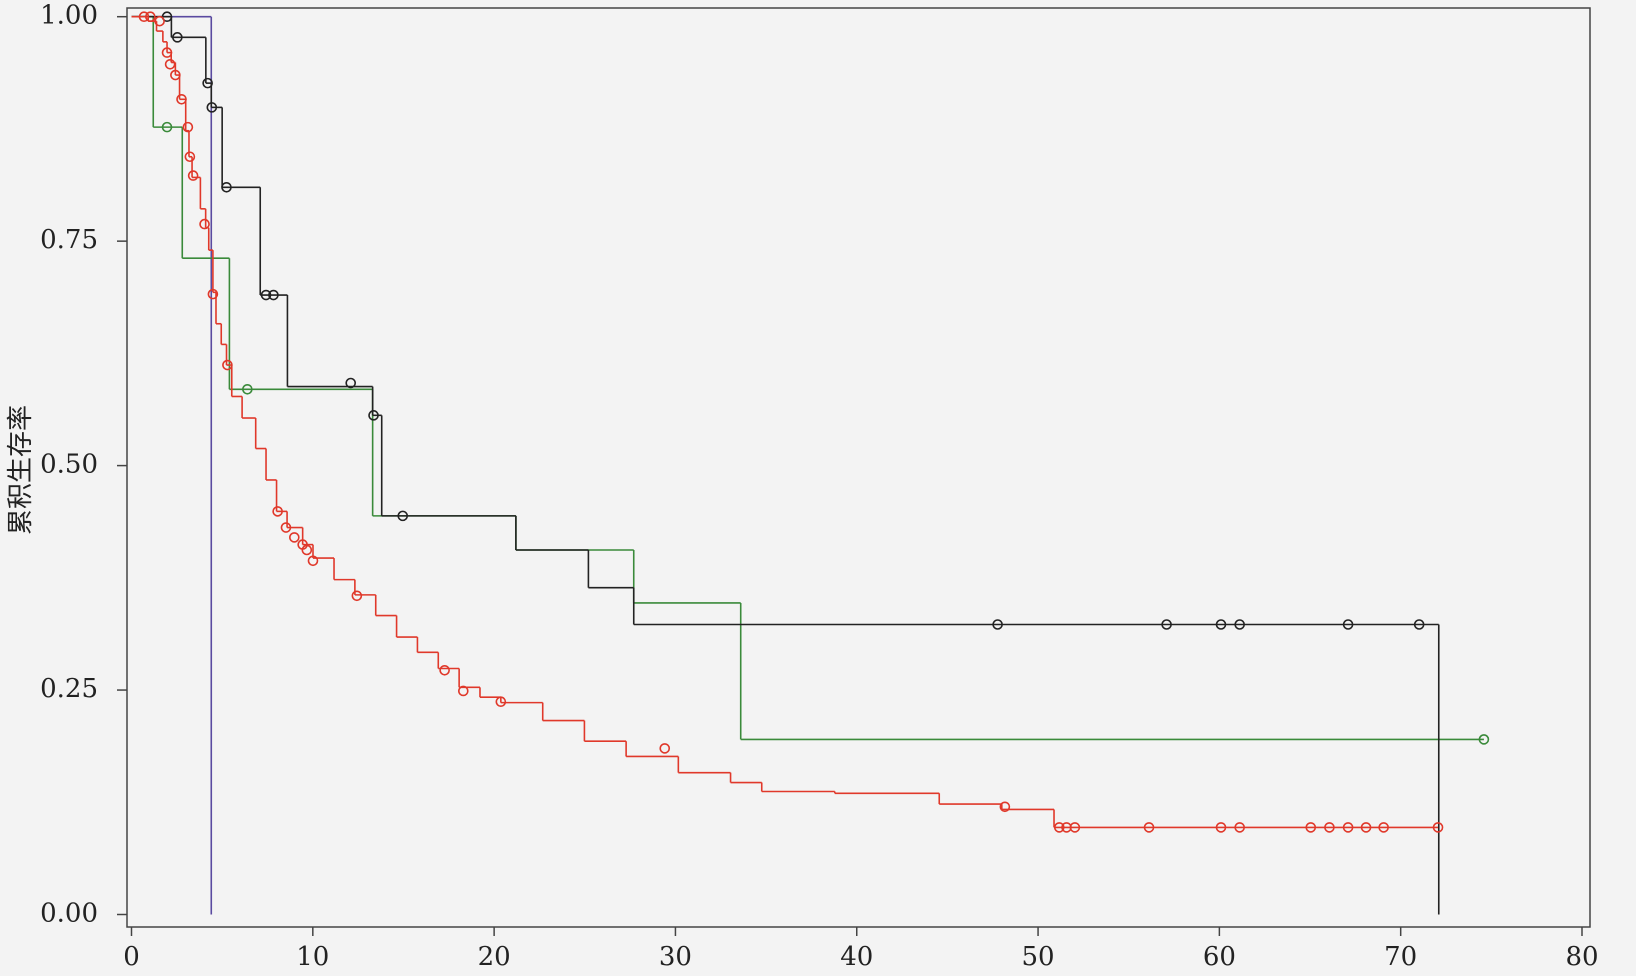  Describe the element at coordinates (69, 465) in the screenshot. I see `y-tick-label: 0.50` at that location.